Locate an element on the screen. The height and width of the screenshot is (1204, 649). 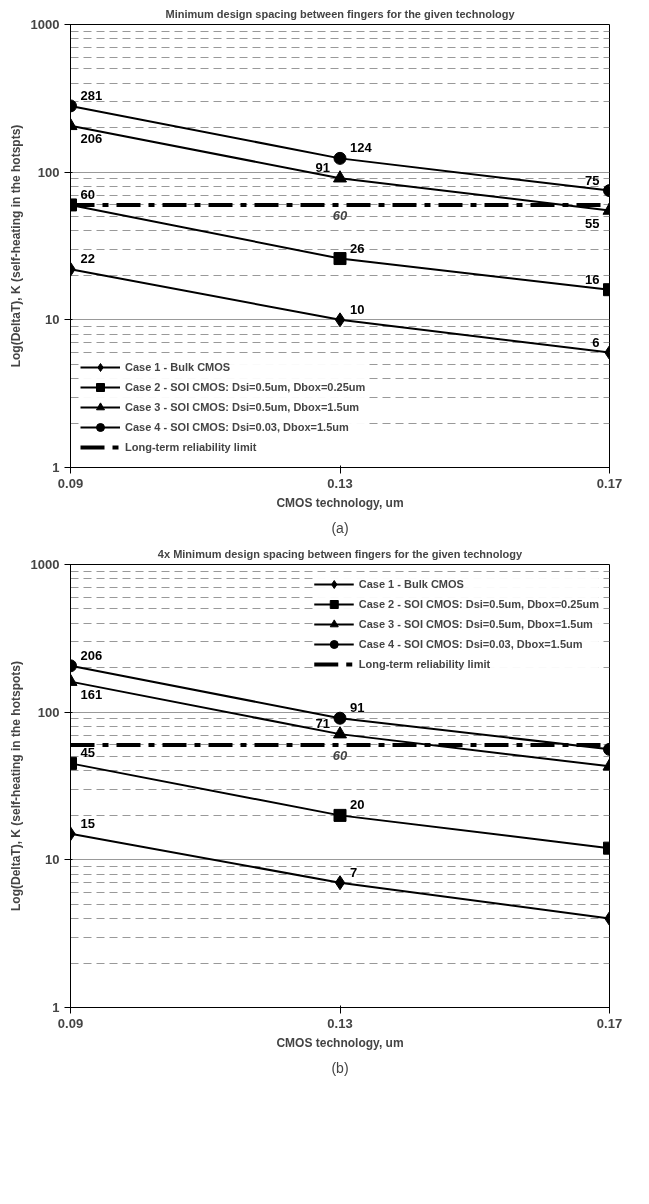
data-label: 22 is located at coordinates (87, 259).